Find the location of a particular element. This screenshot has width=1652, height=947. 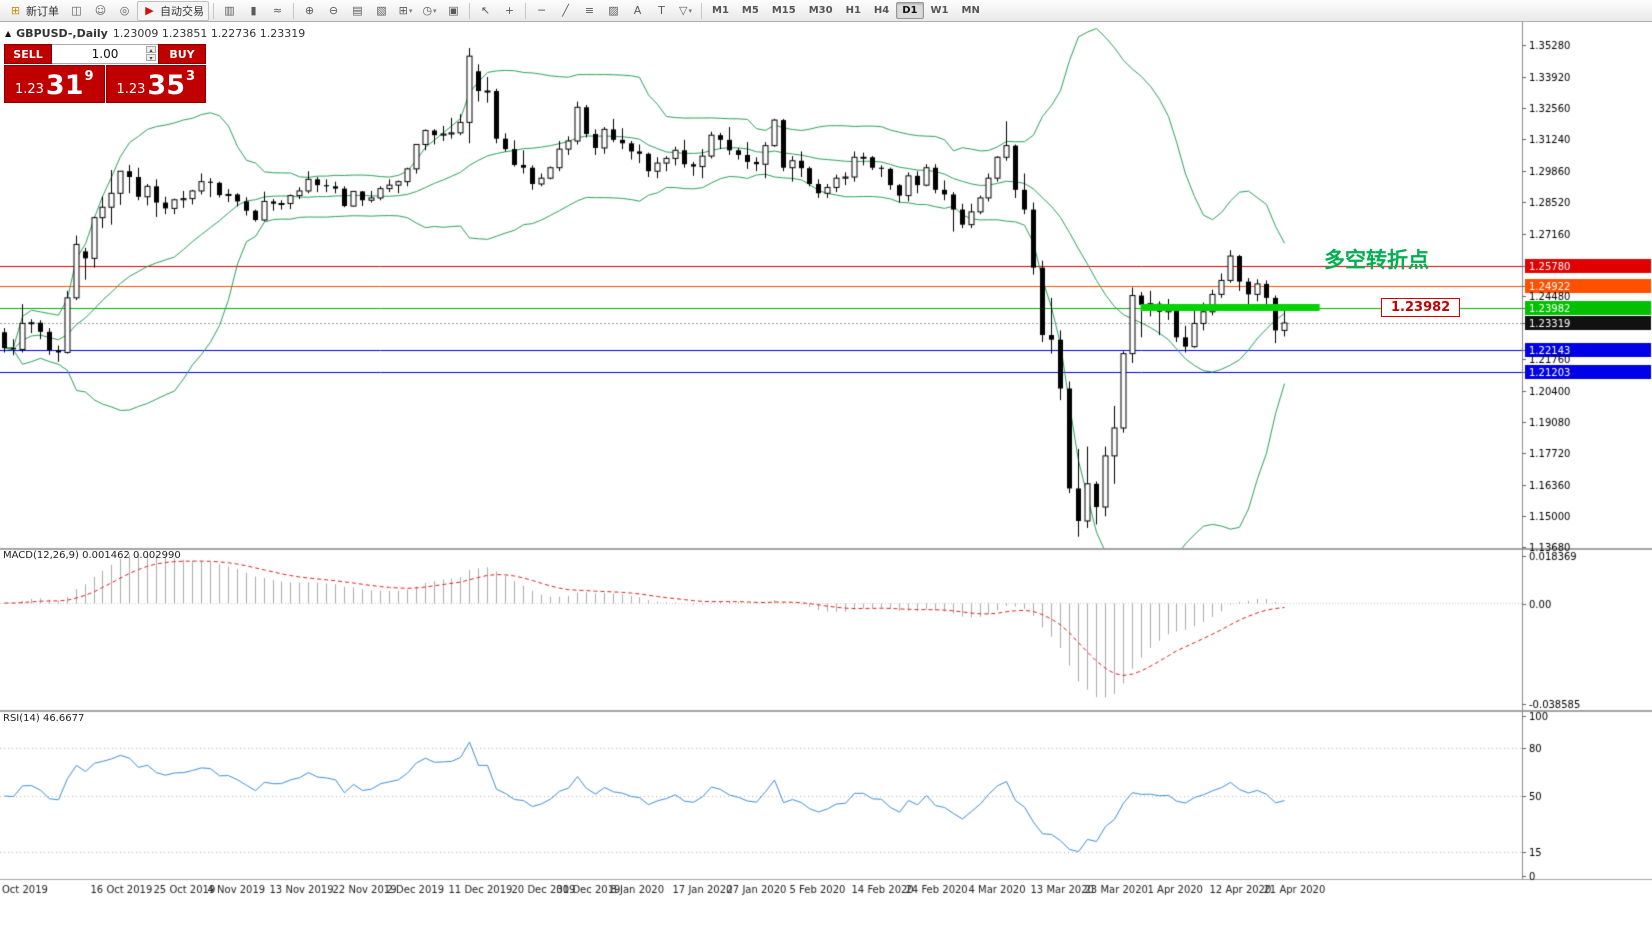

volume-value: 1.00 is located at coordinates (105, 54).